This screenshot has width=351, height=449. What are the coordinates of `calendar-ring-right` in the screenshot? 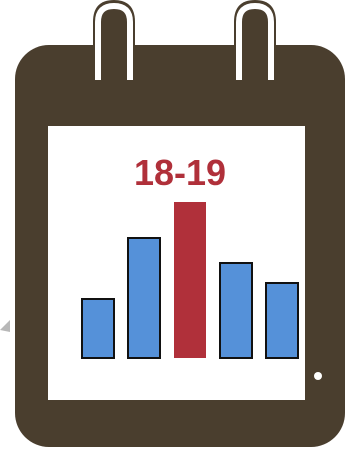 It's located at (255, 40).